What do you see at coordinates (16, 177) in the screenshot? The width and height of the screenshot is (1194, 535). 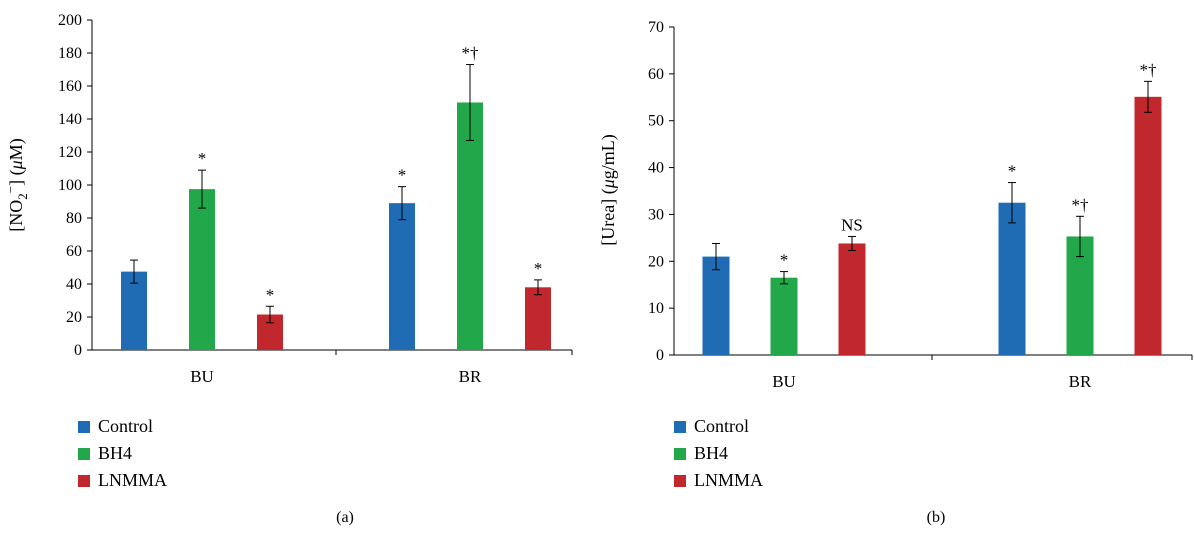 I see `y-label-part: ] (` at bounding box center [16, 177].